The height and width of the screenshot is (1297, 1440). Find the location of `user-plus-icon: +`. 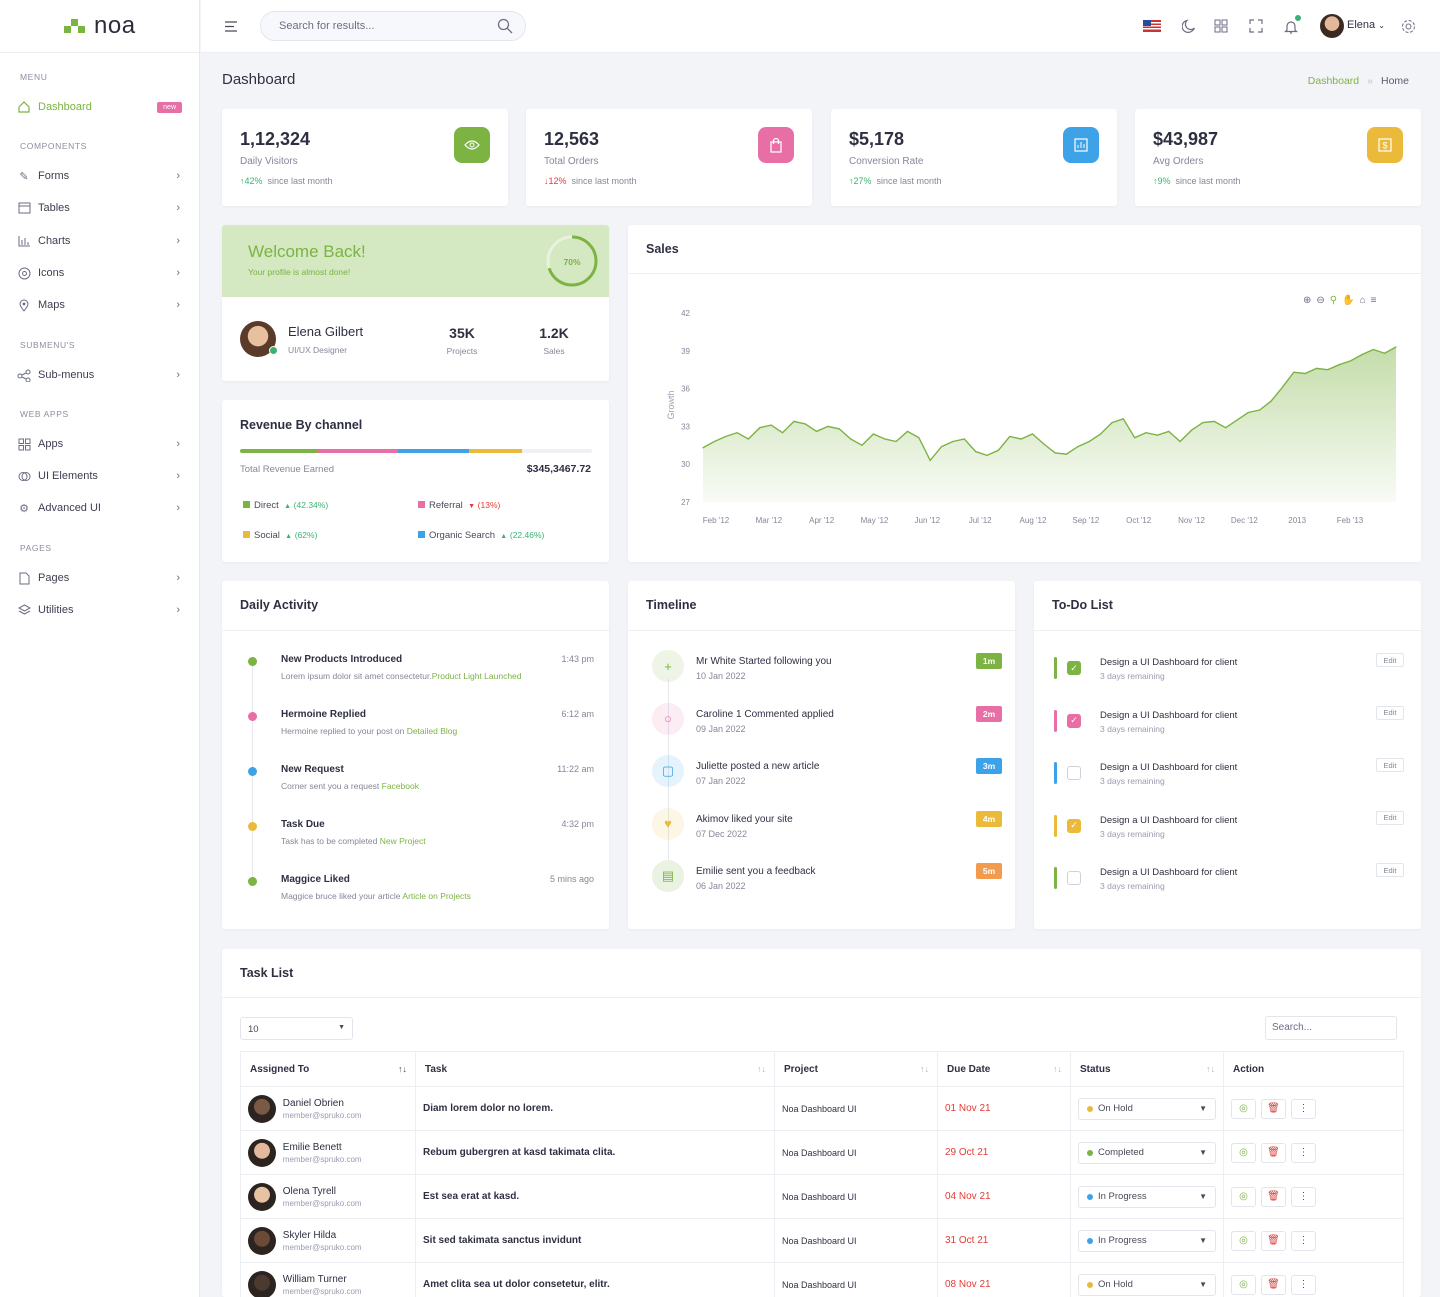

user-plus-icon: + is located at coordinates (668, 666).